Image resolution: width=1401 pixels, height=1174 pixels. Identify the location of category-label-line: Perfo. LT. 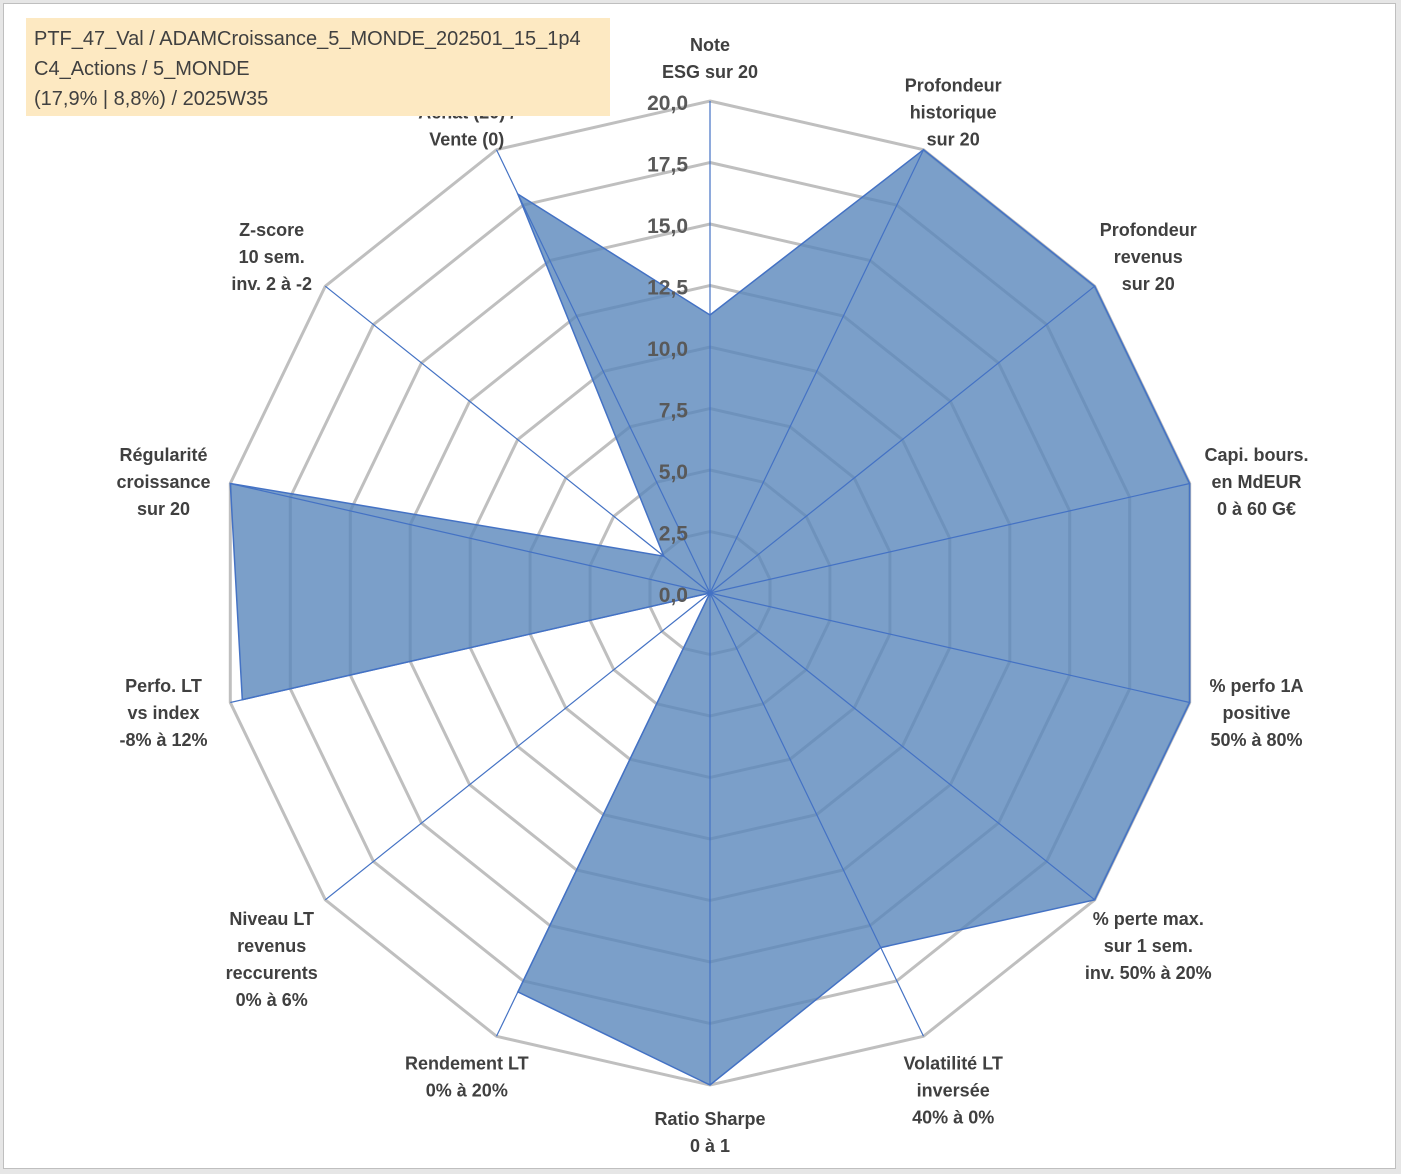
(163, 686).